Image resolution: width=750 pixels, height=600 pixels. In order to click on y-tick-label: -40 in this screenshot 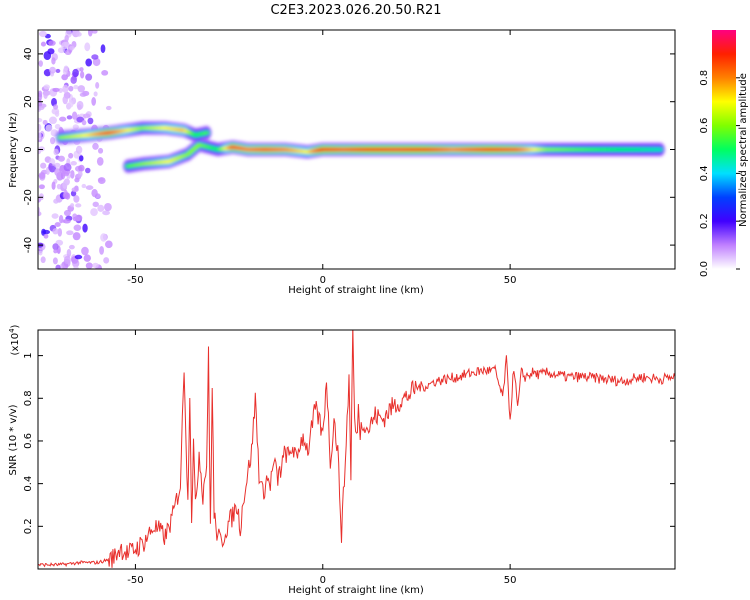, I will do `click(28, 245)`.